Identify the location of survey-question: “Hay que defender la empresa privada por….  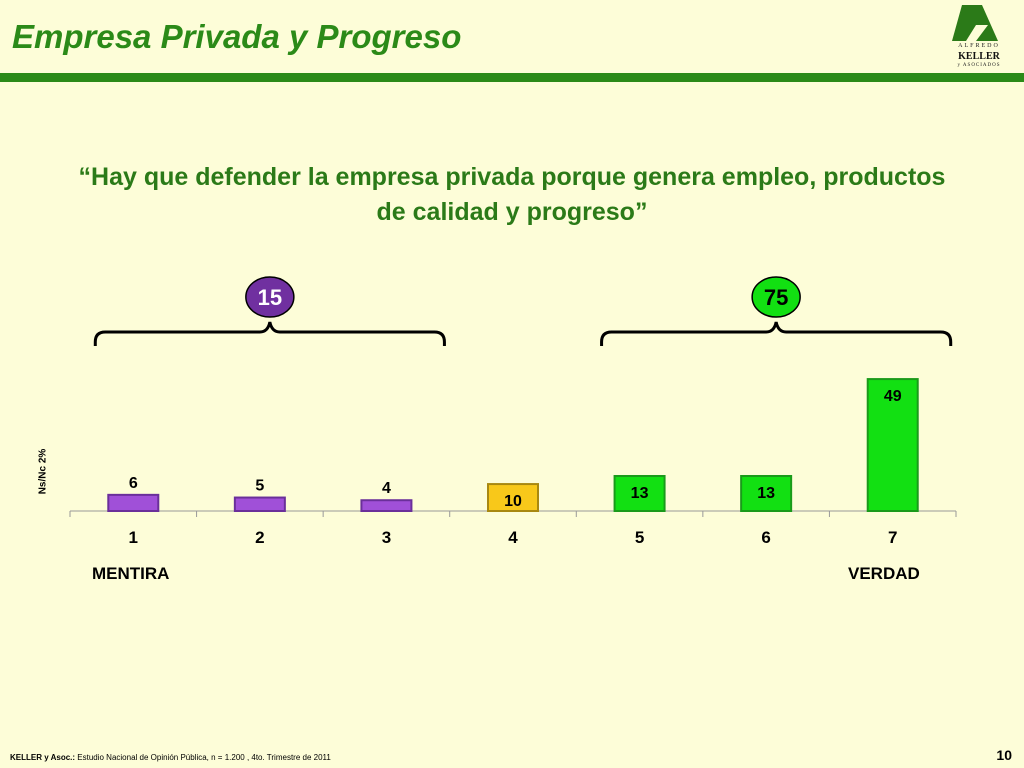
(512, 194).